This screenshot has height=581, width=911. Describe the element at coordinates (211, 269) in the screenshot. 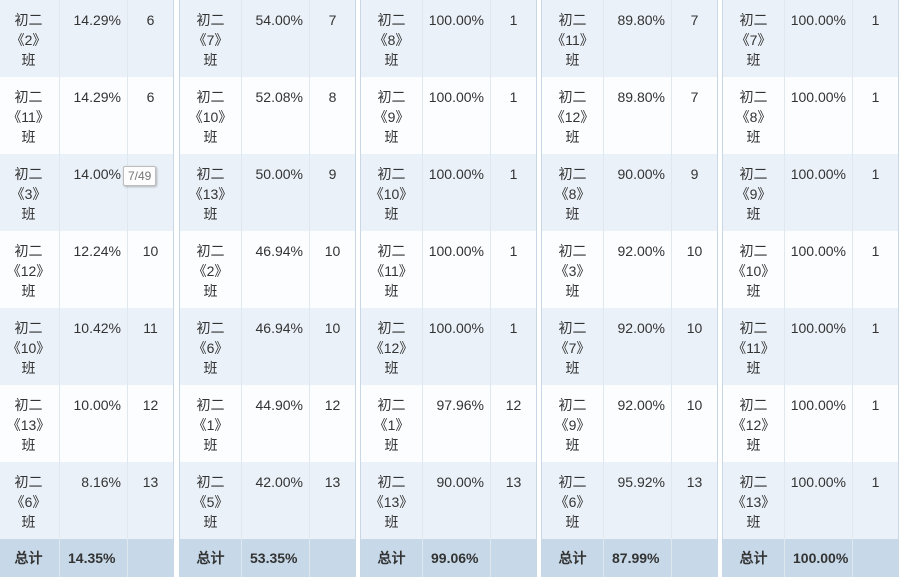

I see `class-name-cell: 初二 《2》班` at that location.